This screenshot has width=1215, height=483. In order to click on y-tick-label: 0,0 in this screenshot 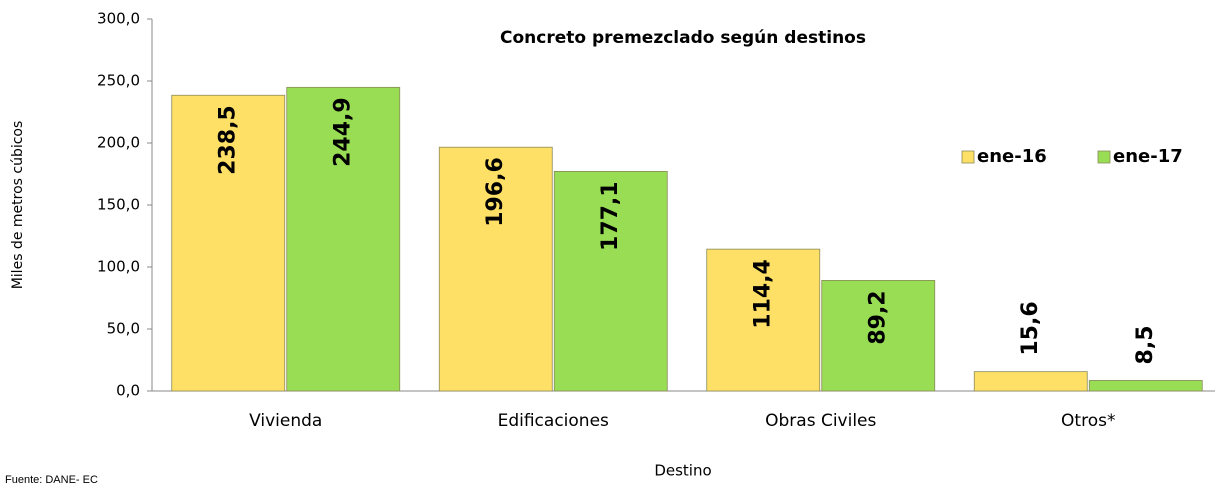, I will do `click(128, 391)`.